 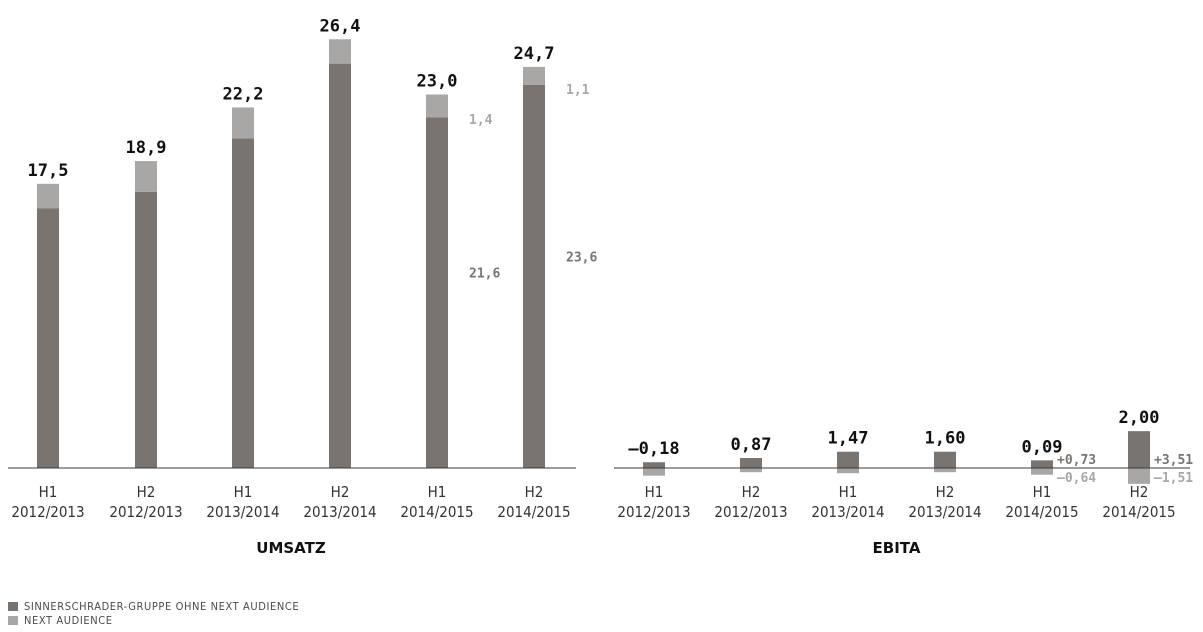 What do you see at coordinates (1042, 447) in the screenshot?
I see `ebita-total-label: 0,09` at bounding box center [1042, 447].